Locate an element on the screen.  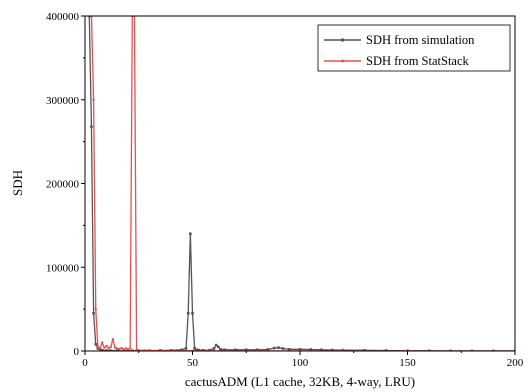
legend-label-simulation: SDH from simulation is located at coordinates (420, 40).